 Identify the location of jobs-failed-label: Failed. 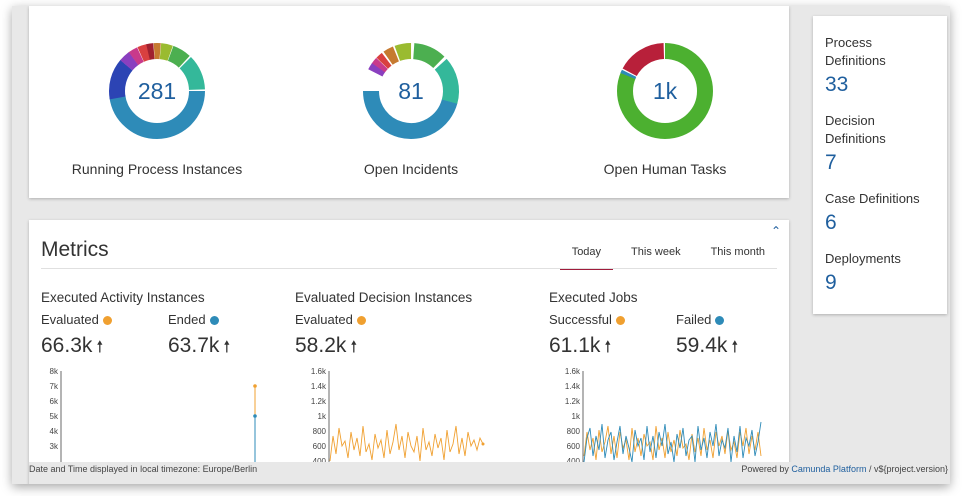
(694, 319).